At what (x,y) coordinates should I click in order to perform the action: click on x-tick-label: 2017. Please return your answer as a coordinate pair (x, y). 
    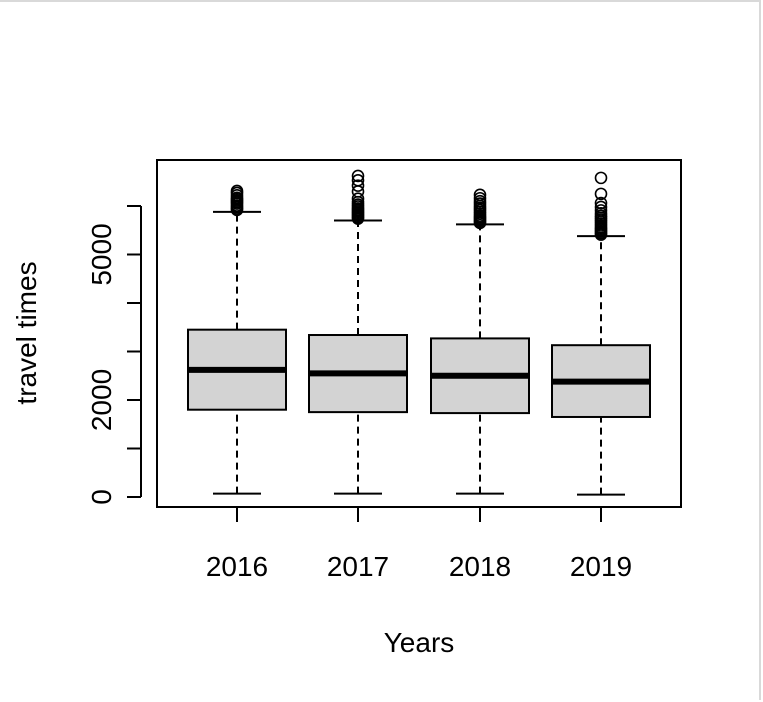
    Looking at the image, I should click on (358, 566).